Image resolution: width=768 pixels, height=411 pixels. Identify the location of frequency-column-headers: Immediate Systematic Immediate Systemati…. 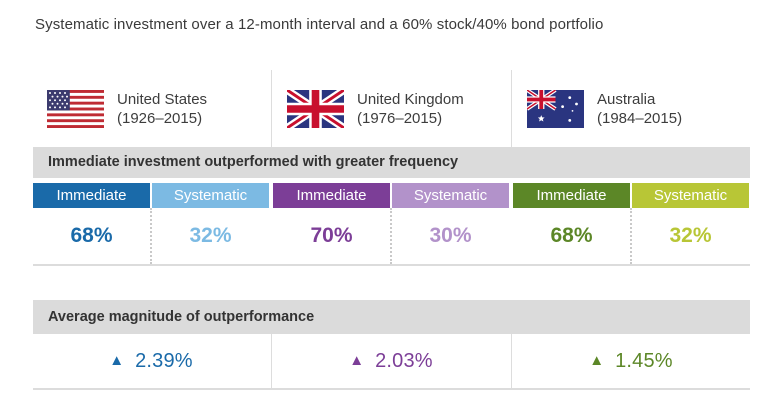
(391, 195).